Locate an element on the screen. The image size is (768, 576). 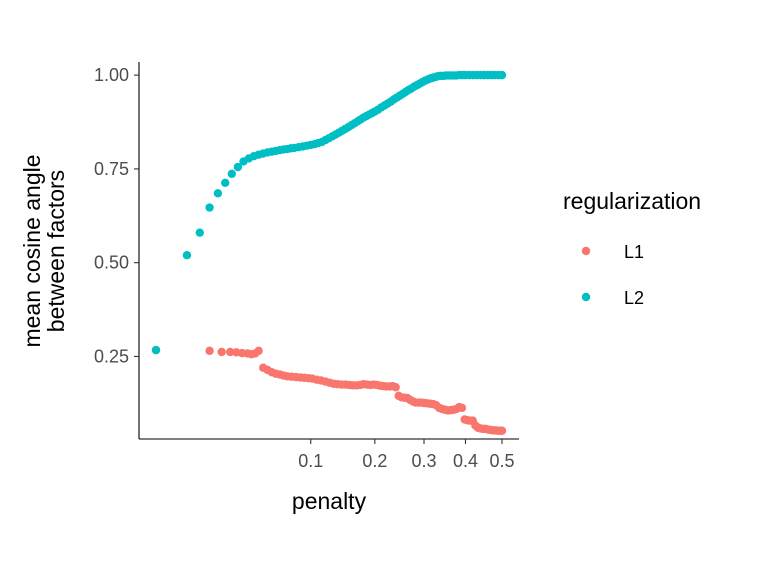
x-axis-title: penalty is located at coordinates (329, 501).